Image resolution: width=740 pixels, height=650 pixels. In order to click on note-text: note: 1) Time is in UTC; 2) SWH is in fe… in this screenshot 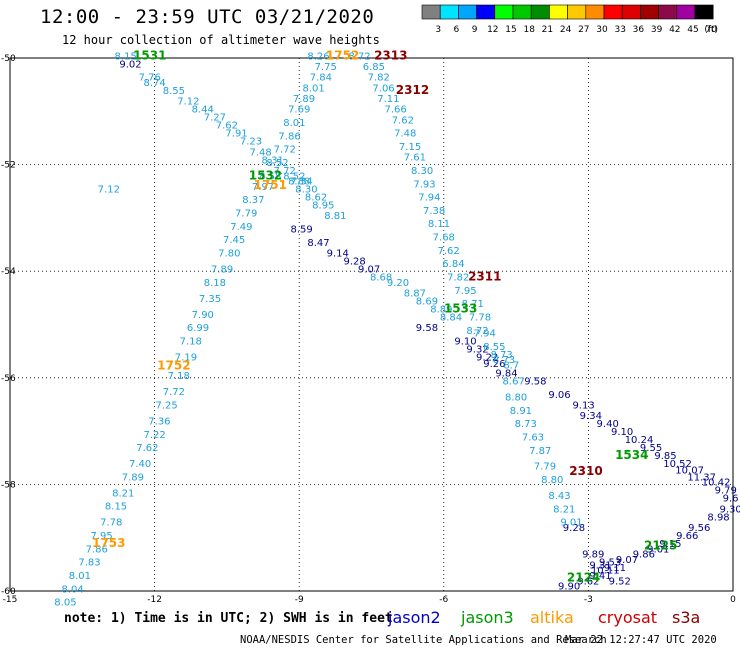, I will do `click(228, 618)`.